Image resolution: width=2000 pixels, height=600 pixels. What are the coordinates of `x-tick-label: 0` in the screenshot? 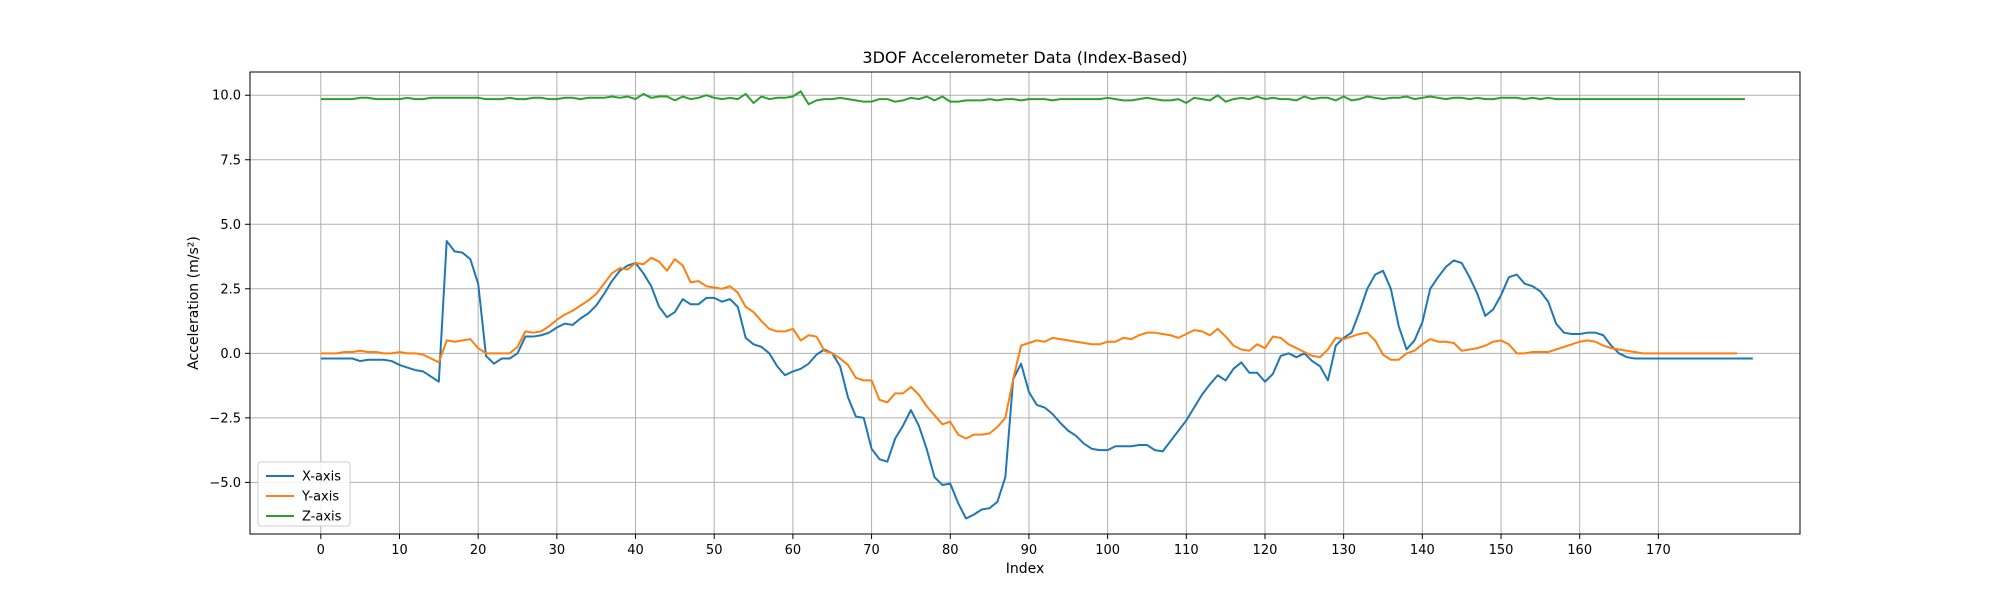 It's located at (321, 550).